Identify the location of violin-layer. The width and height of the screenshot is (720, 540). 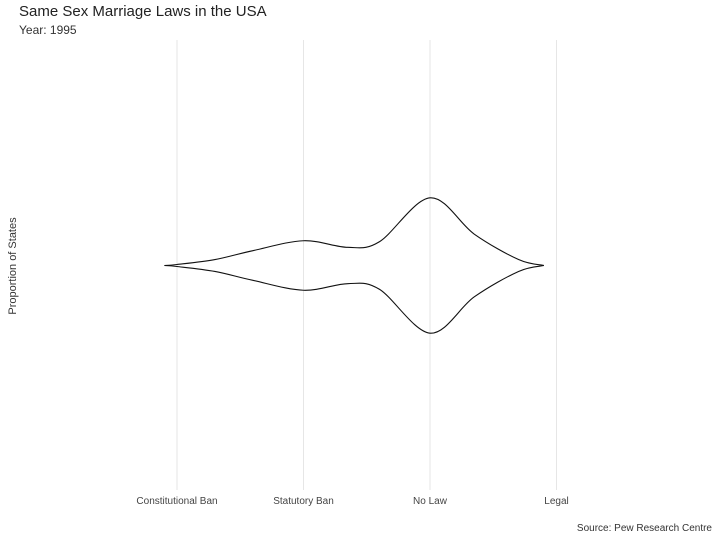
(354, 265).